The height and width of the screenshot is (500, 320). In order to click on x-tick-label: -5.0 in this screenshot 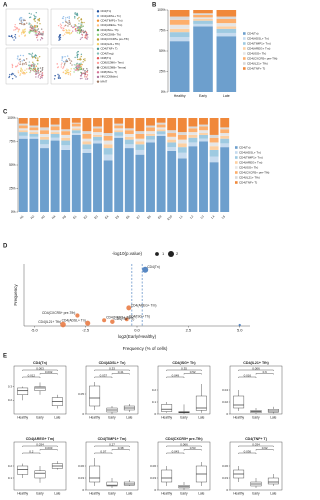, I will do `click(35, 330)`.